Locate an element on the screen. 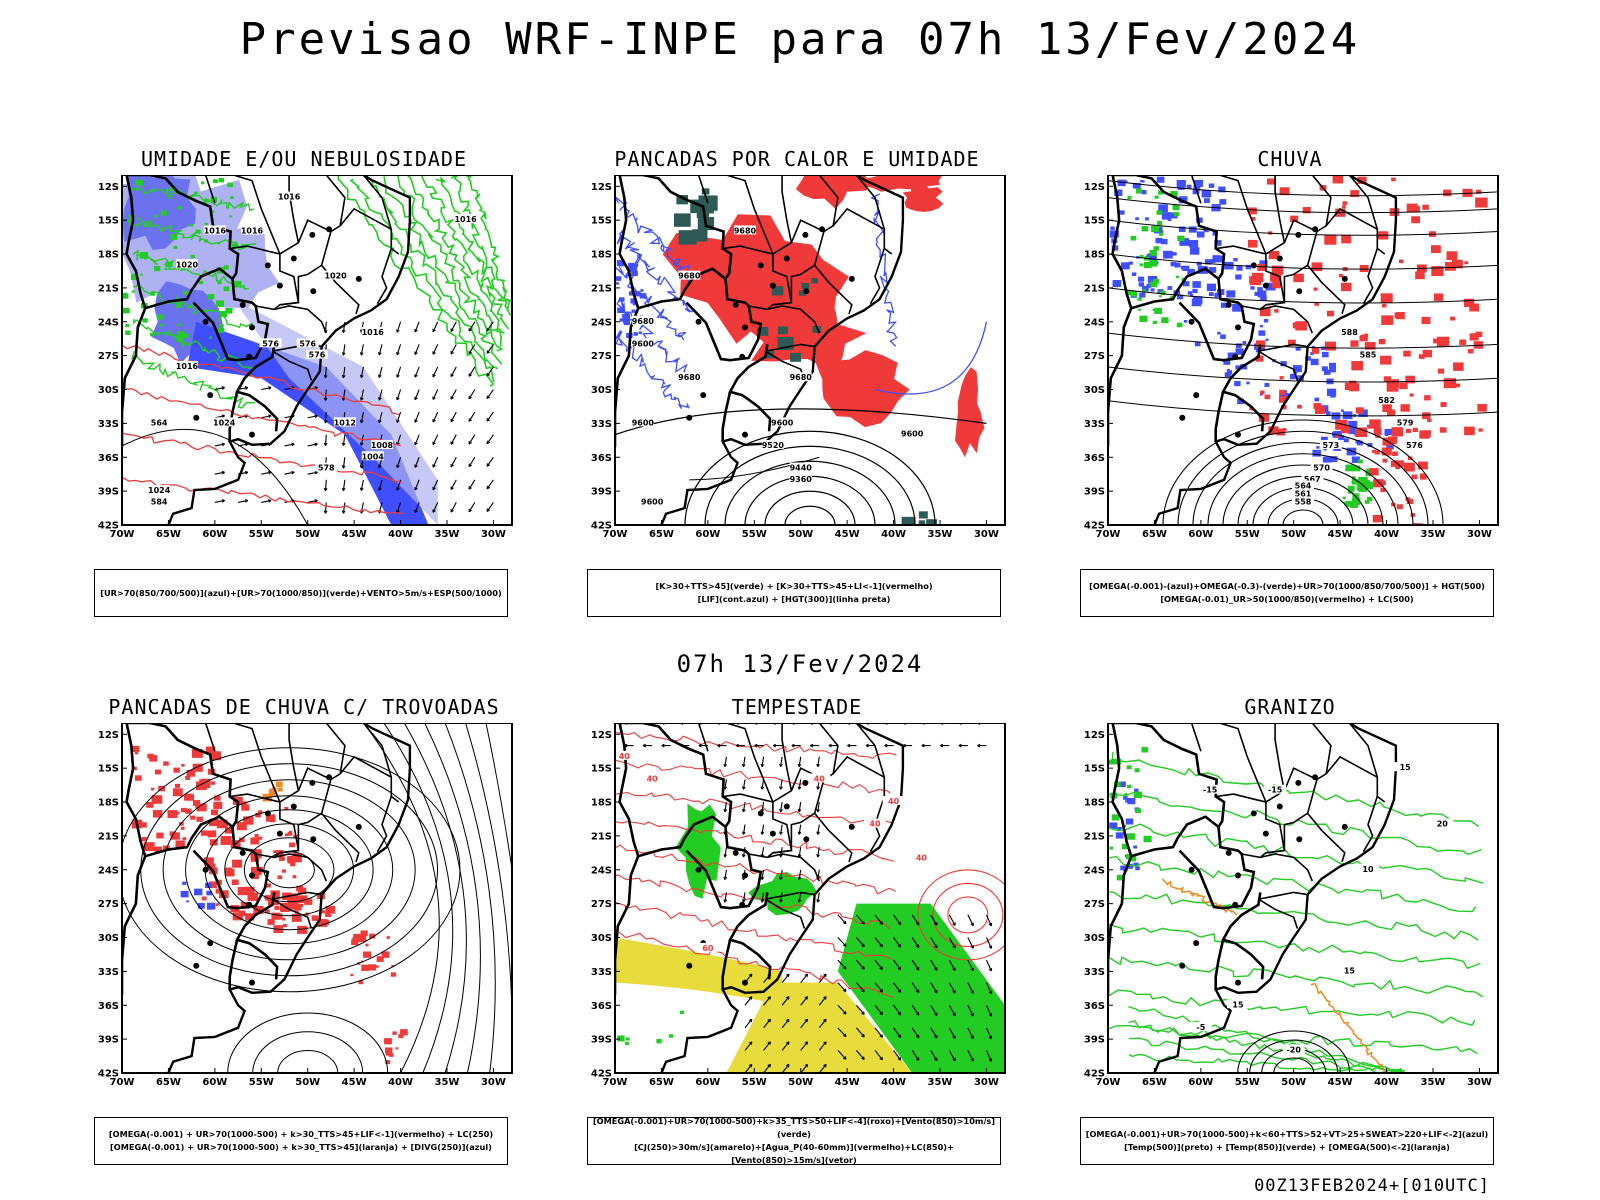  red-dashed-contour is located at coordinates (261, 380).